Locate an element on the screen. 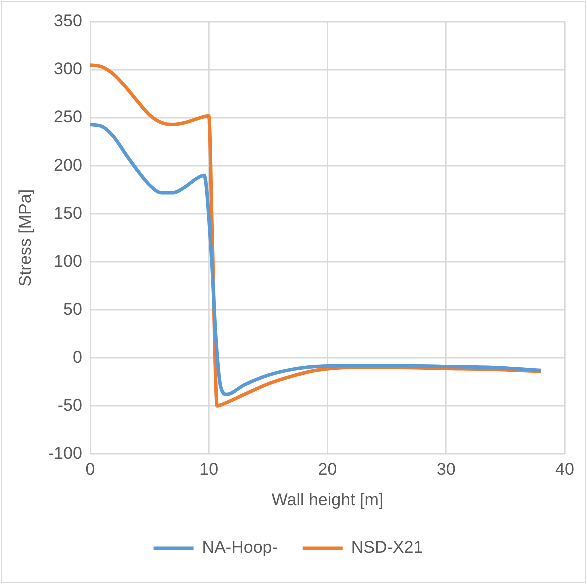 The image size is (587, 584). y-tick-label: -100 is located at coordinates (65, 453).